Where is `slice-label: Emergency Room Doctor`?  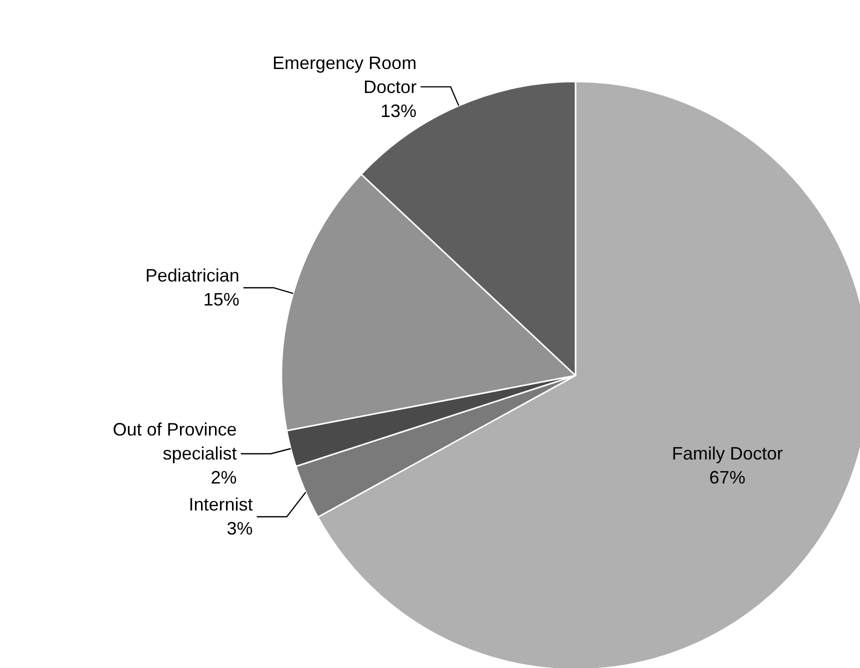
slice-label: Emergency Room Doctor is located at coordinates (344, 74).